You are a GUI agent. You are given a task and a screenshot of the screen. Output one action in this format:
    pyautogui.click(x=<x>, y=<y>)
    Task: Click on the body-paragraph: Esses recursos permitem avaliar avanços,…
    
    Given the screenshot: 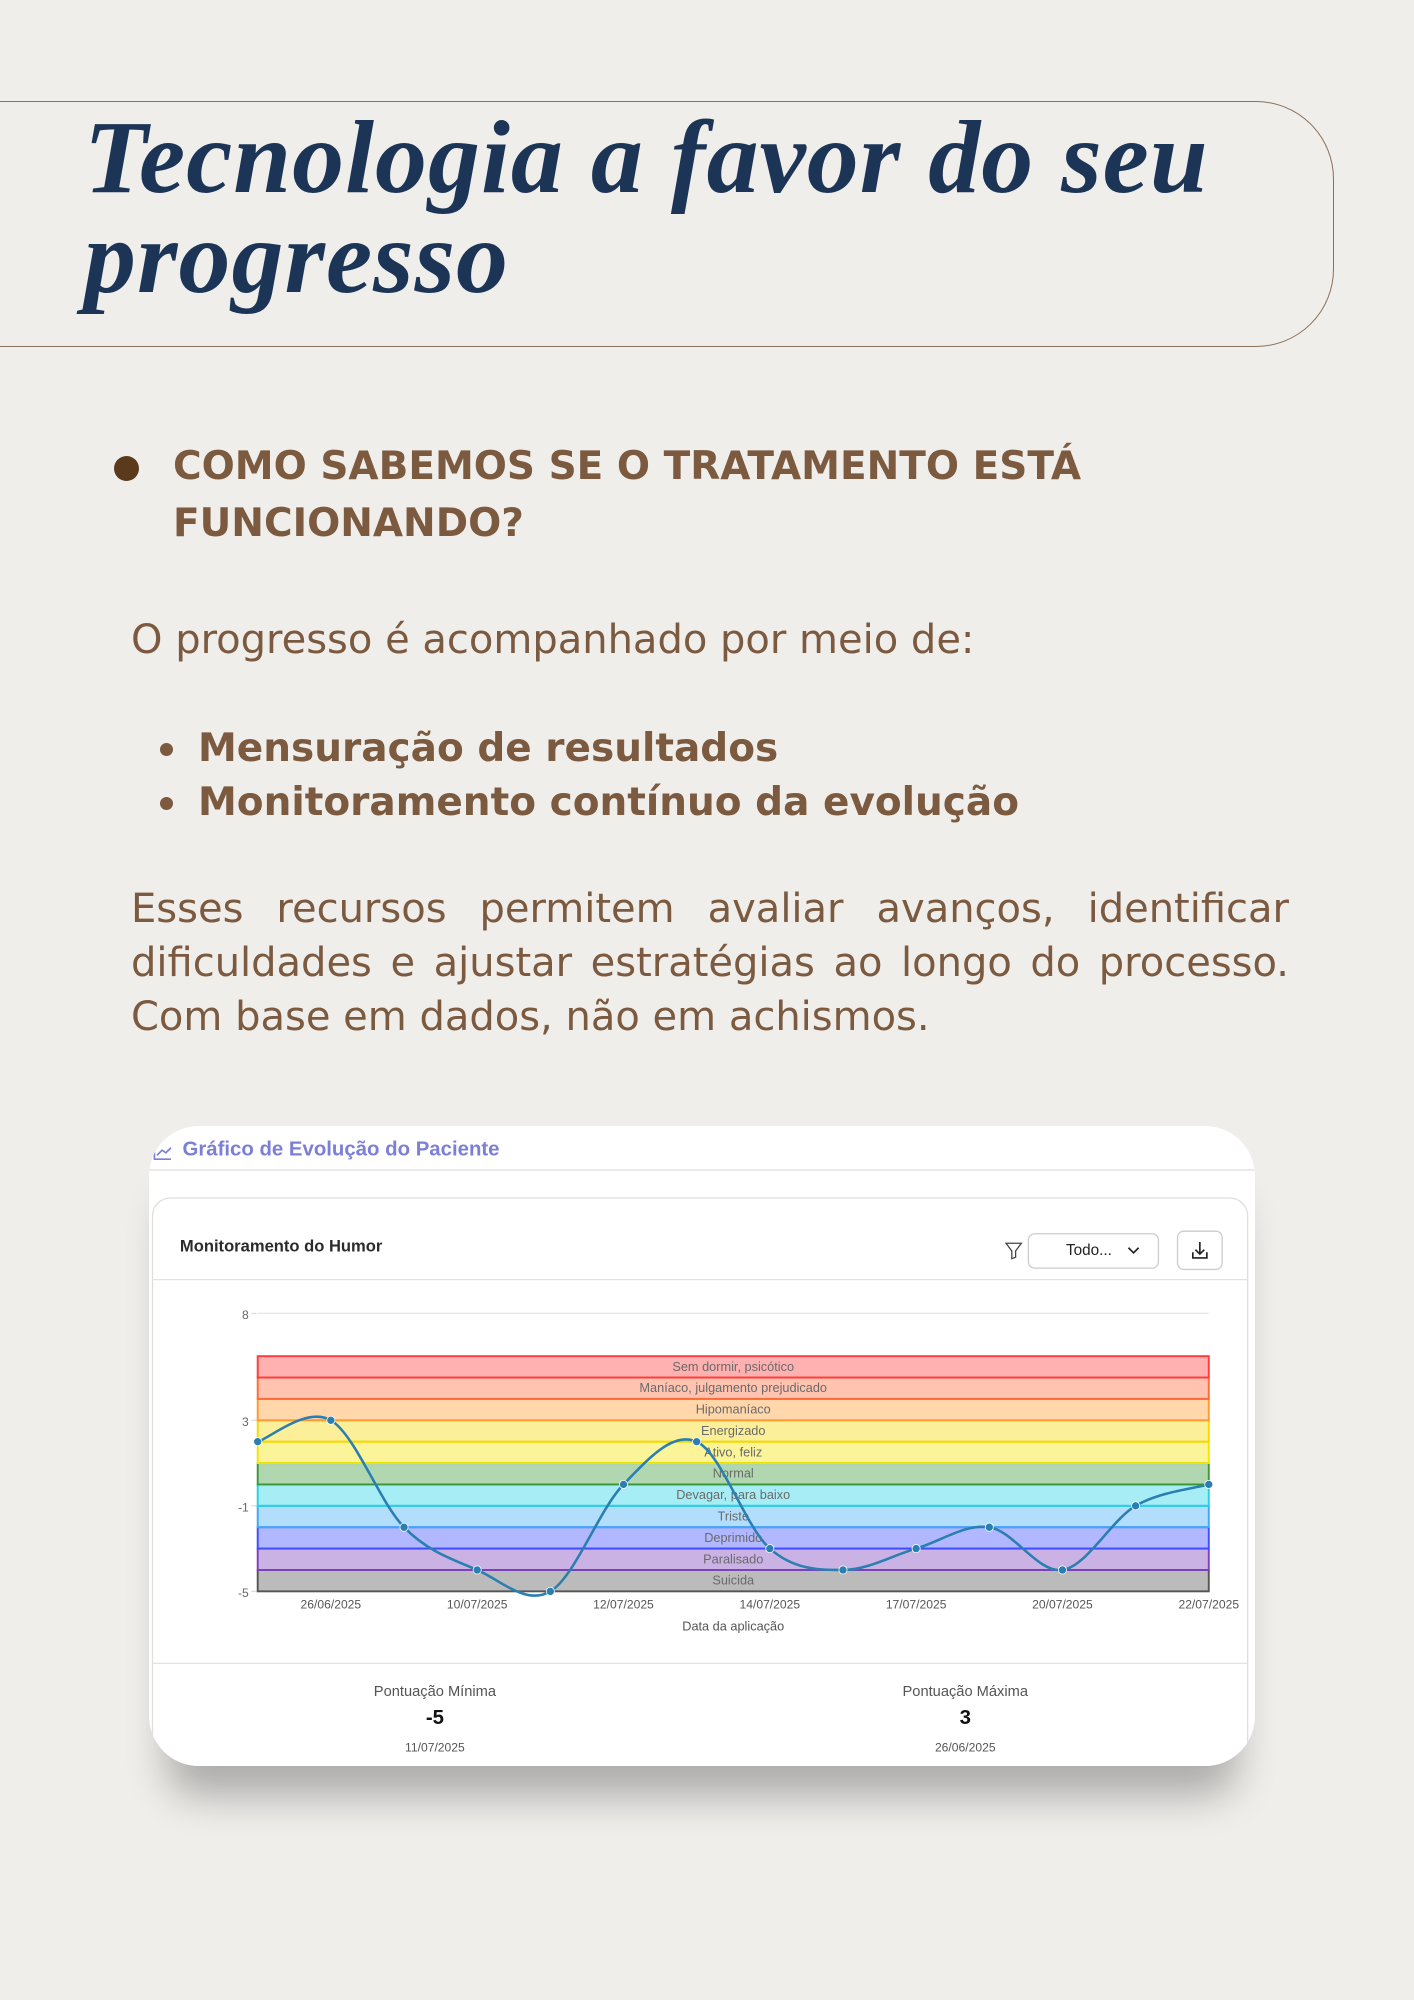 What is the action you would take?
    pyautogui.click(x=710, y=963)
    